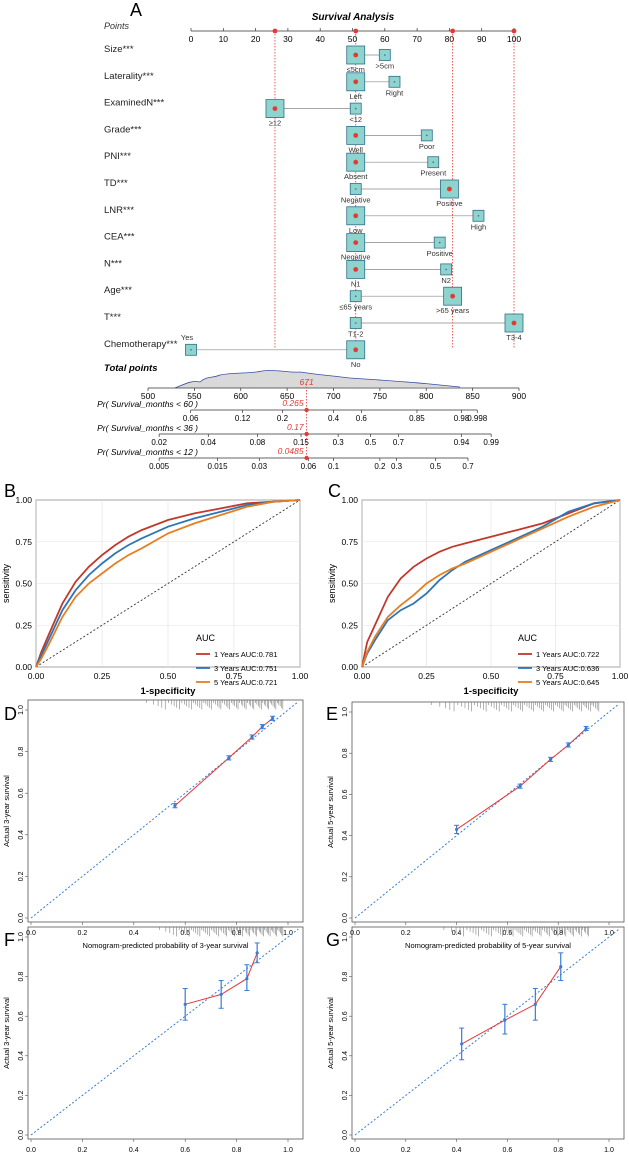 This screenshot has width=629, height=1159. I want to click on calibration-observed-line, so click(521, 779).